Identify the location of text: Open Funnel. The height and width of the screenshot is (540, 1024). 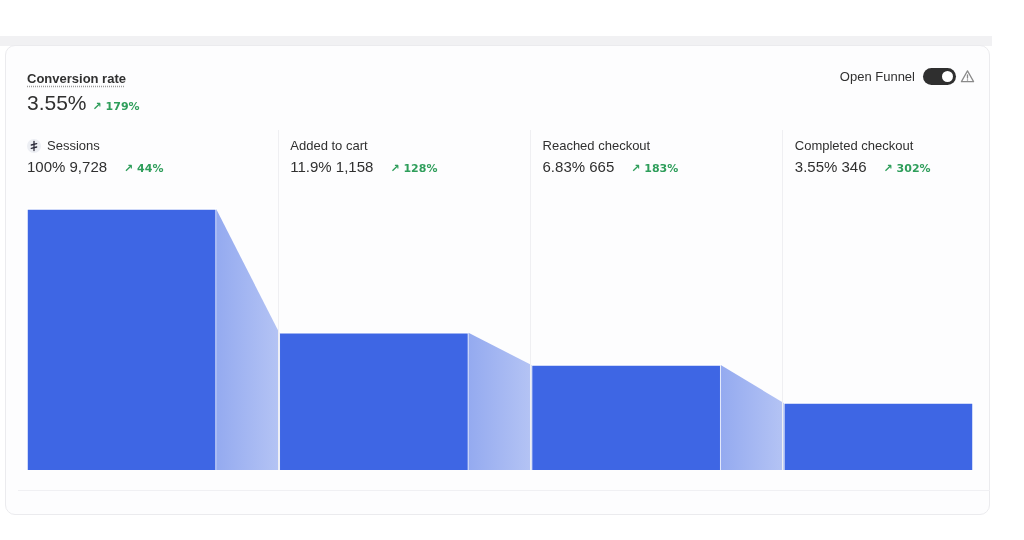
(877, 76).